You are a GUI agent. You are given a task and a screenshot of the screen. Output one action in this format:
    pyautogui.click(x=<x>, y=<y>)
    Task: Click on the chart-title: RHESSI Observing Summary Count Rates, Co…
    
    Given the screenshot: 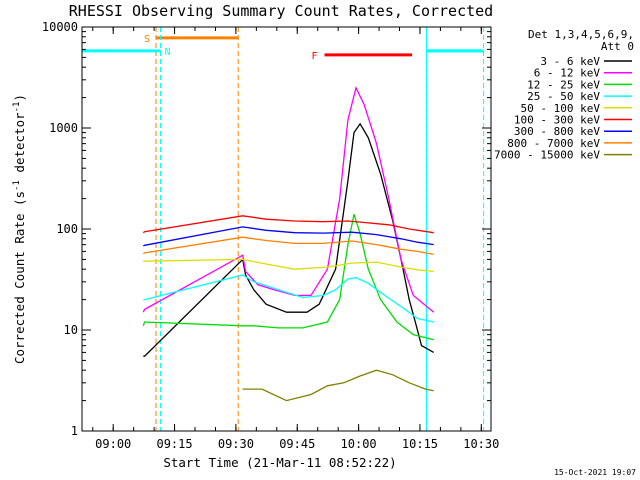 What is the action you would take?
    pyautogui.click(x=281, y=11)
    